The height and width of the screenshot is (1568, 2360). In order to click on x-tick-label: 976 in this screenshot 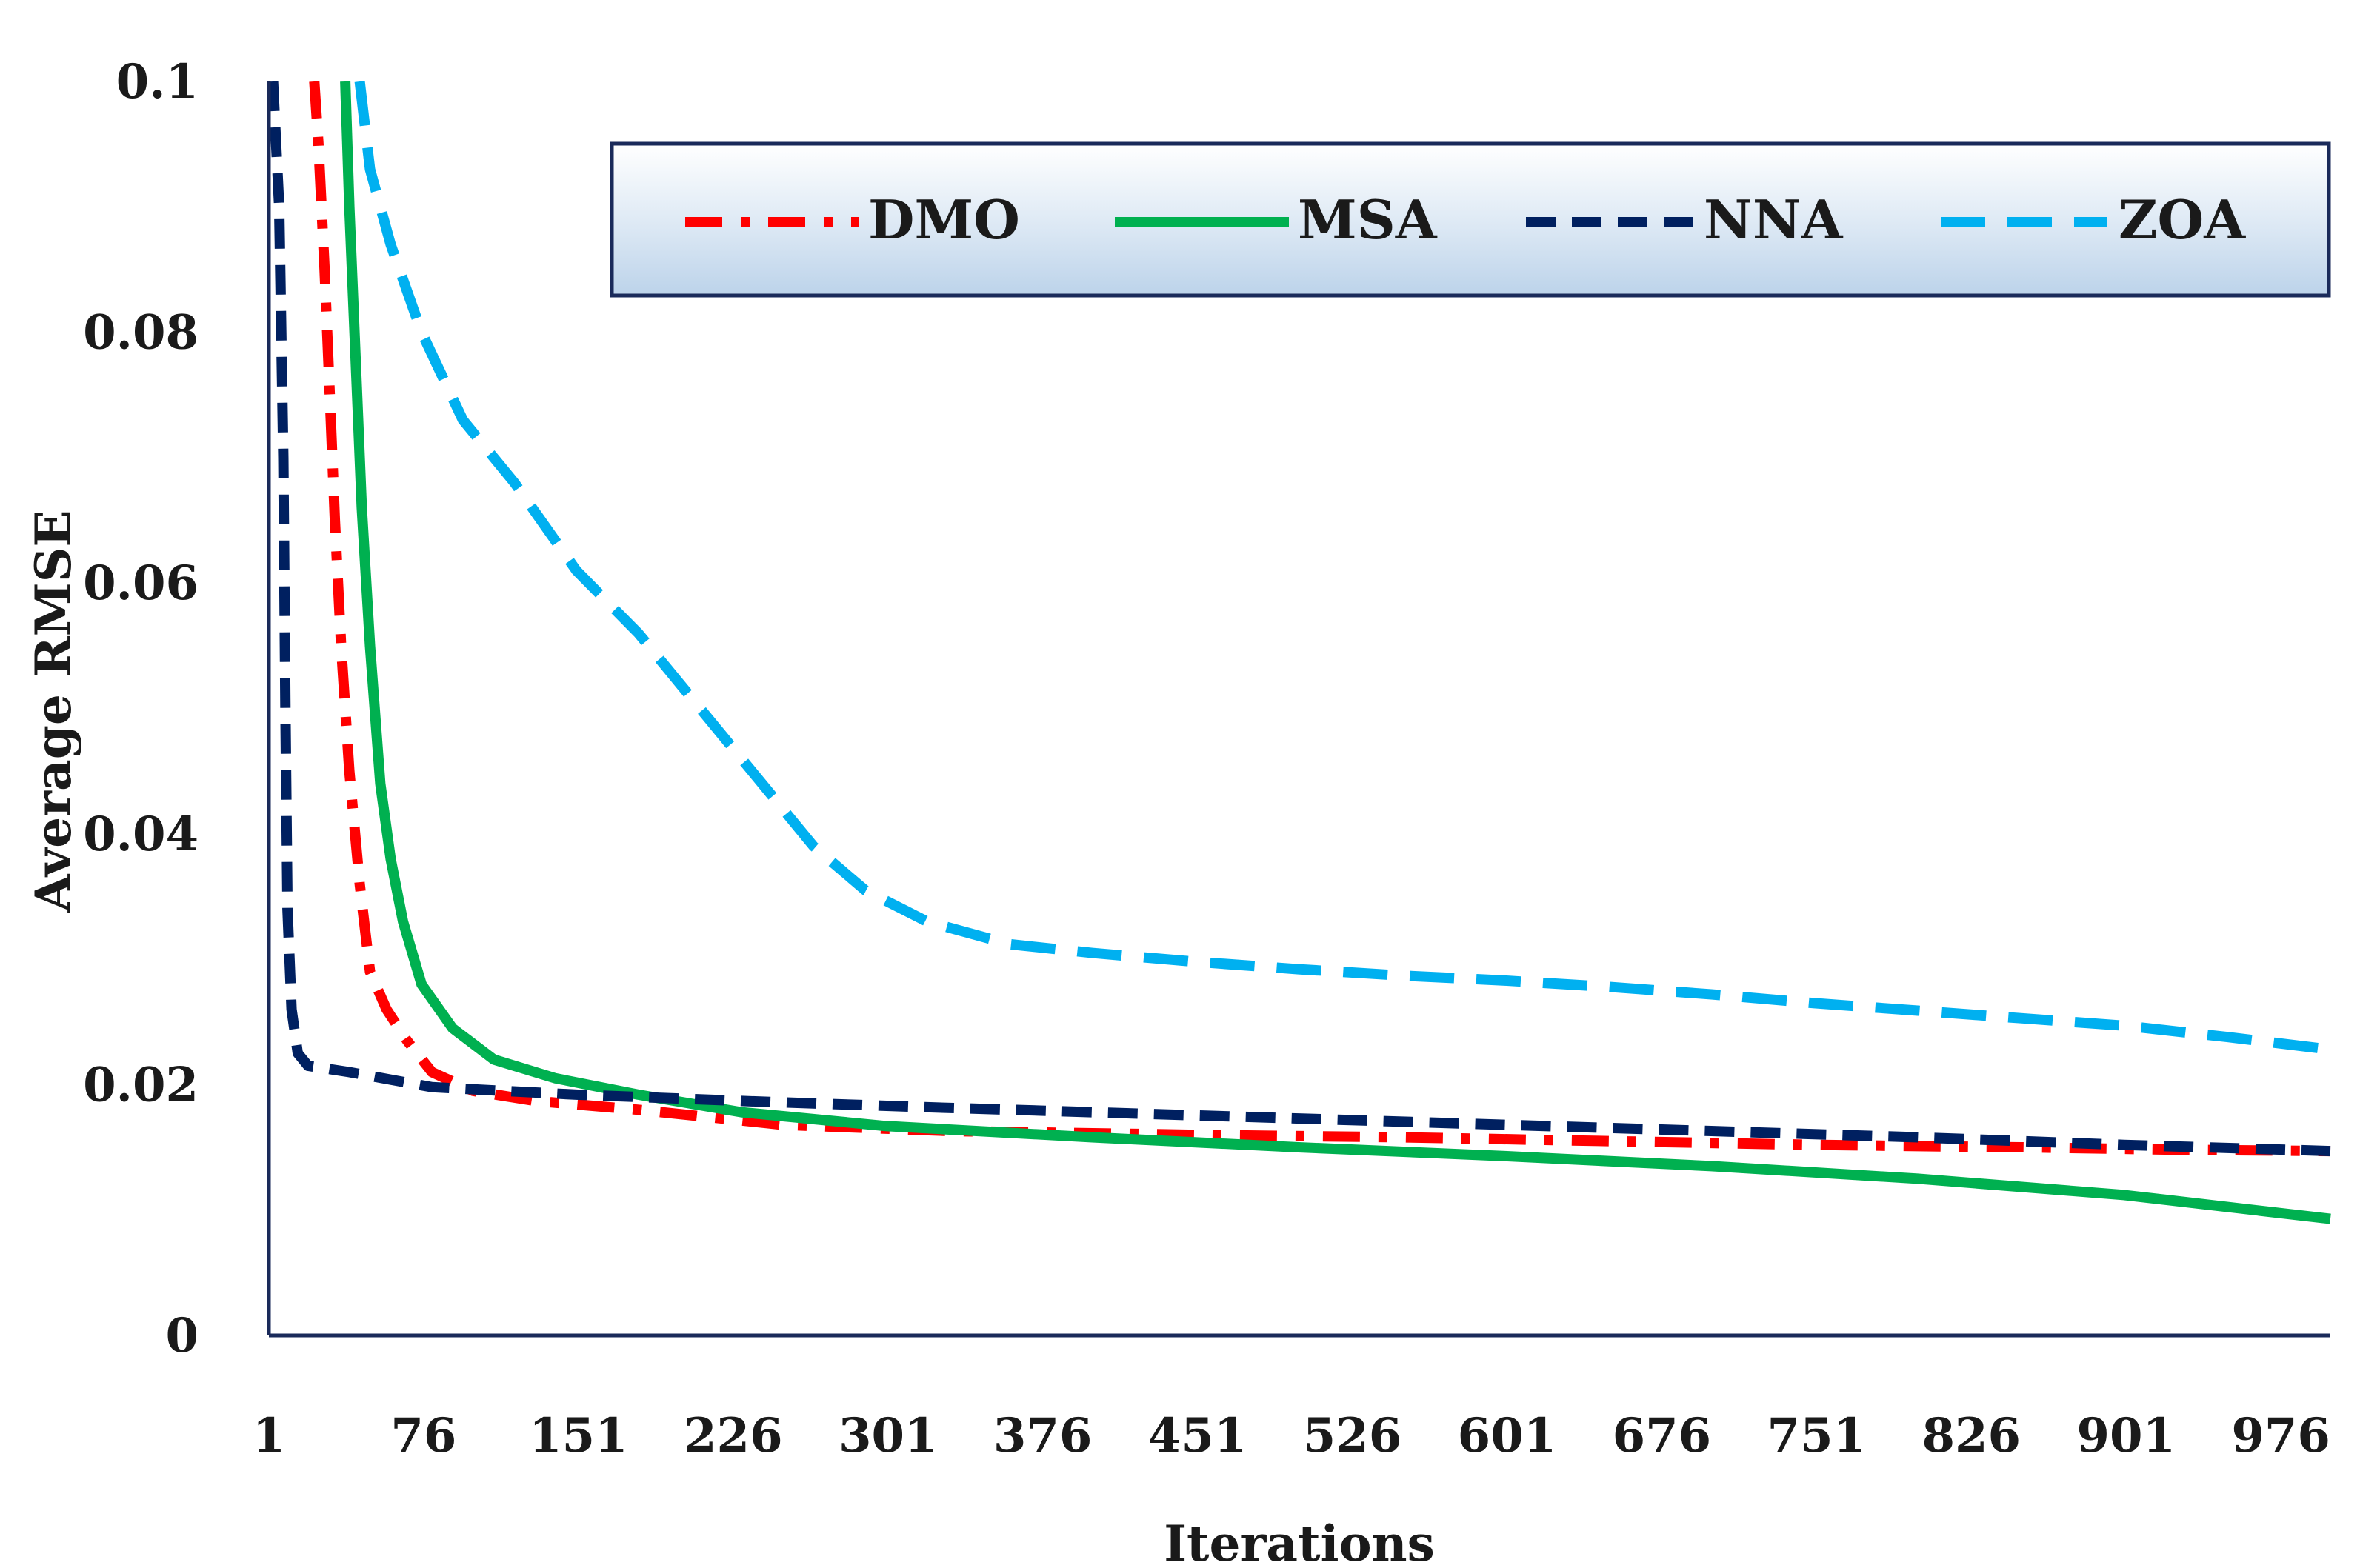, I will do `click(2280, 1436)`.